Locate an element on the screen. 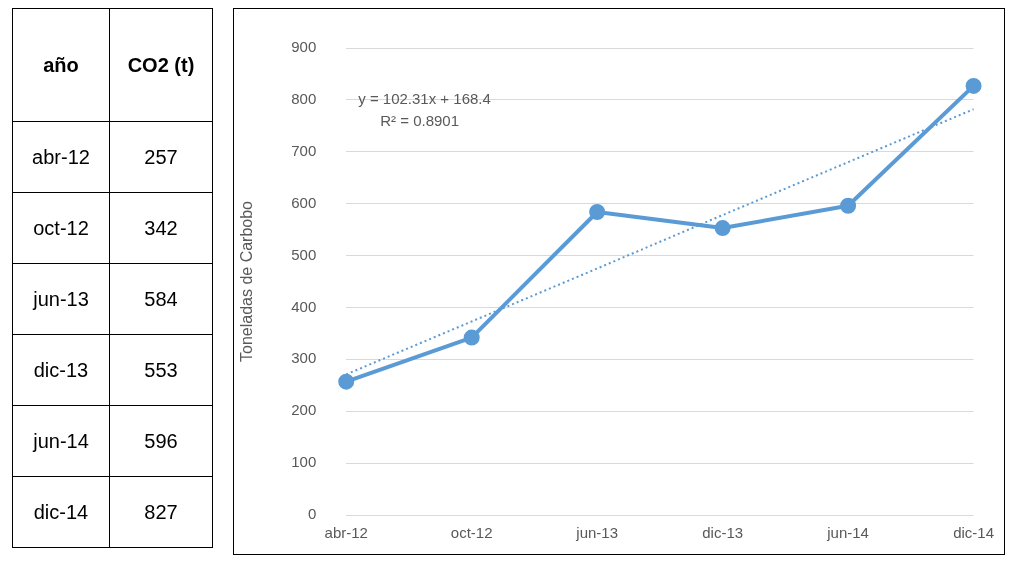  y-tick-label: 300 is located at coordinates (304, 358).